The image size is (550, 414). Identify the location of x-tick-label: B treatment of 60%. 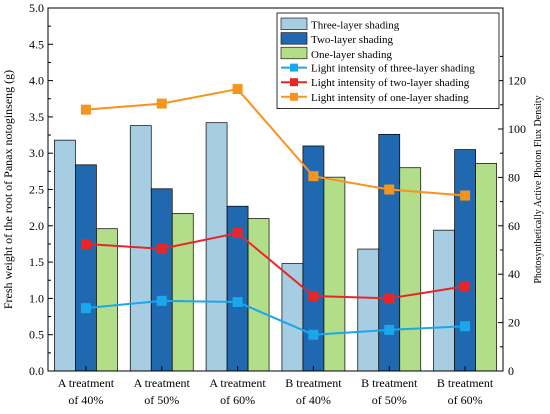
(465, 391).